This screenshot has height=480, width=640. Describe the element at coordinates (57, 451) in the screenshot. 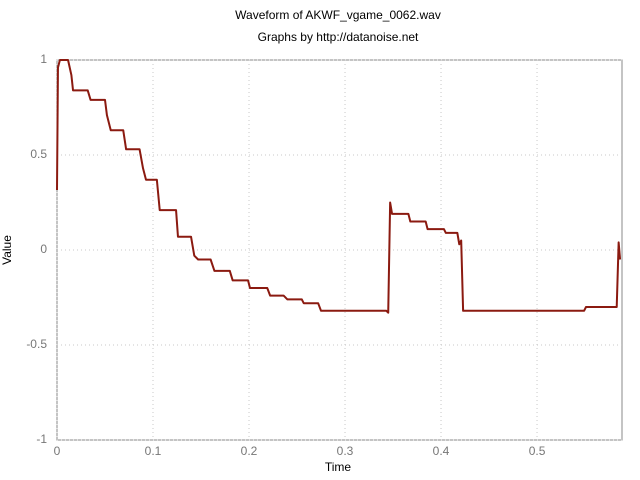

I see `x-tick-label: 0` at that location.